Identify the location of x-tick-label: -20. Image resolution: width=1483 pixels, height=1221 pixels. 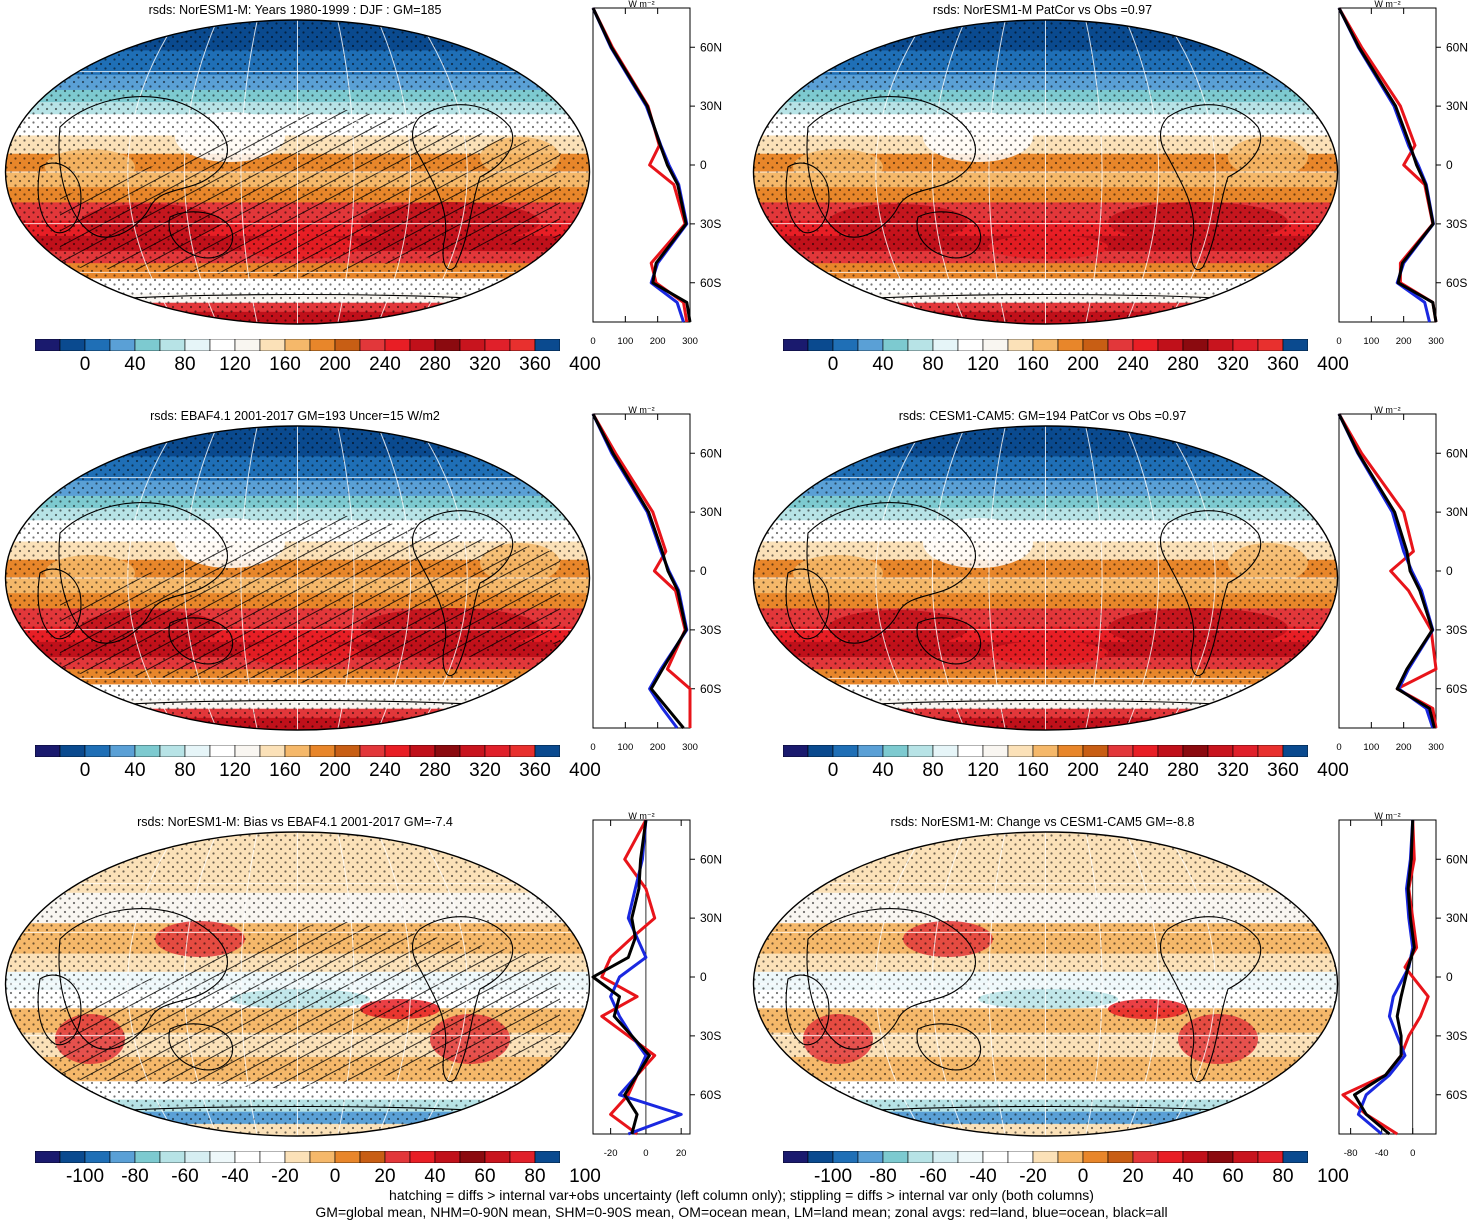
(611, 1153).